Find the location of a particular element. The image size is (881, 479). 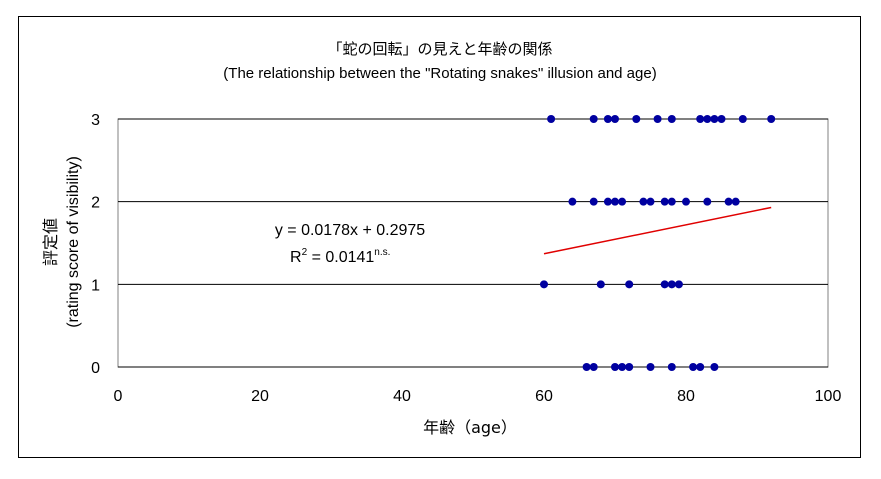

y-tick-label: 0 is located at coordinates (95, 368).